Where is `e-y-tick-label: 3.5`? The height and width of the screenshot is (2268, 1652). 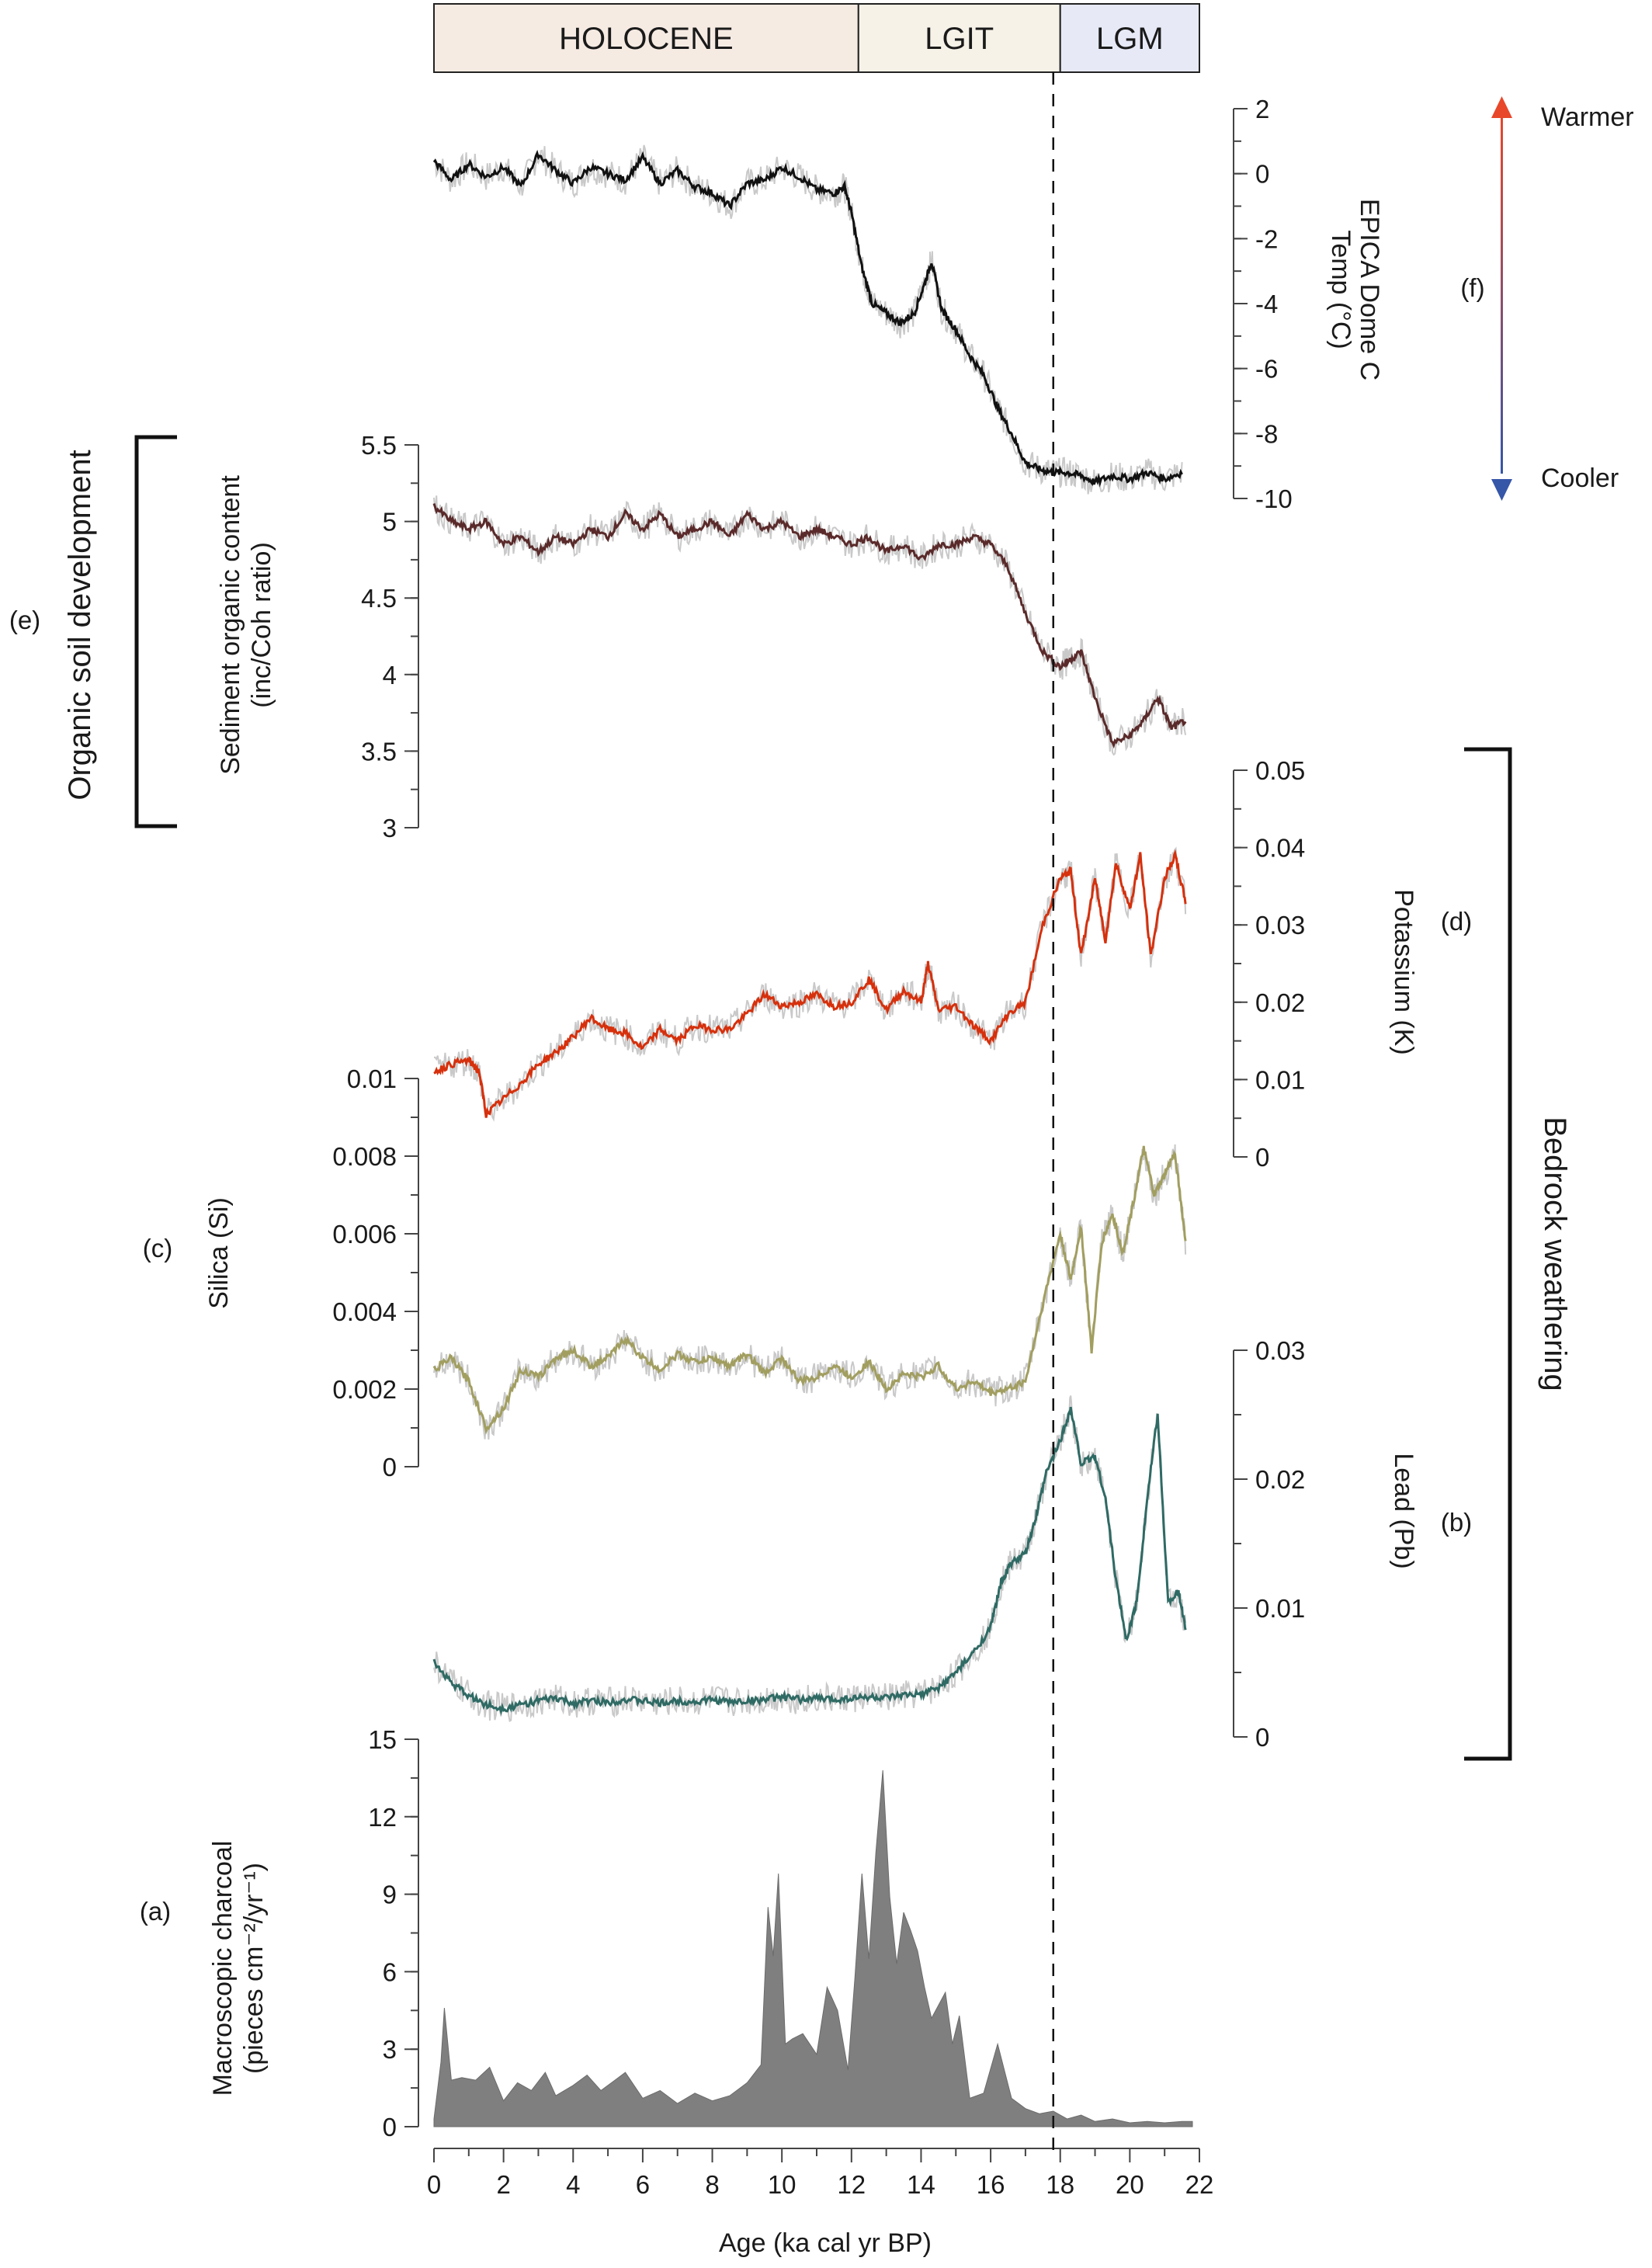 e-y-tick-label: 3.5 is located at coordinates (379, 751).